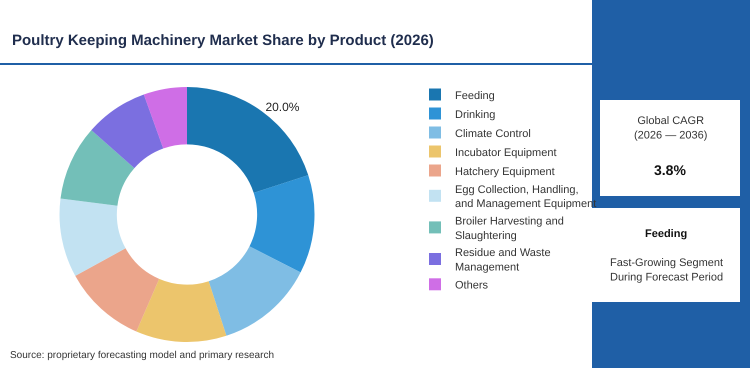 The height and width of the screenshot is (368, 750). Describe the element at coordinates (505, 172) in the screenshot. I see `legend-label: Hatchery Equipment` at that location.